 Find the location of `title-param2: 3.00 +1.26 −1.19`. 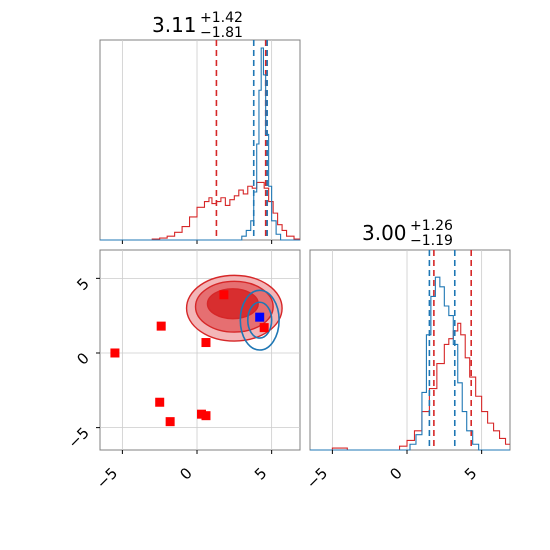

title-param2: 3.00 +1.26 −1.19 is located at coordinates (407, 233).